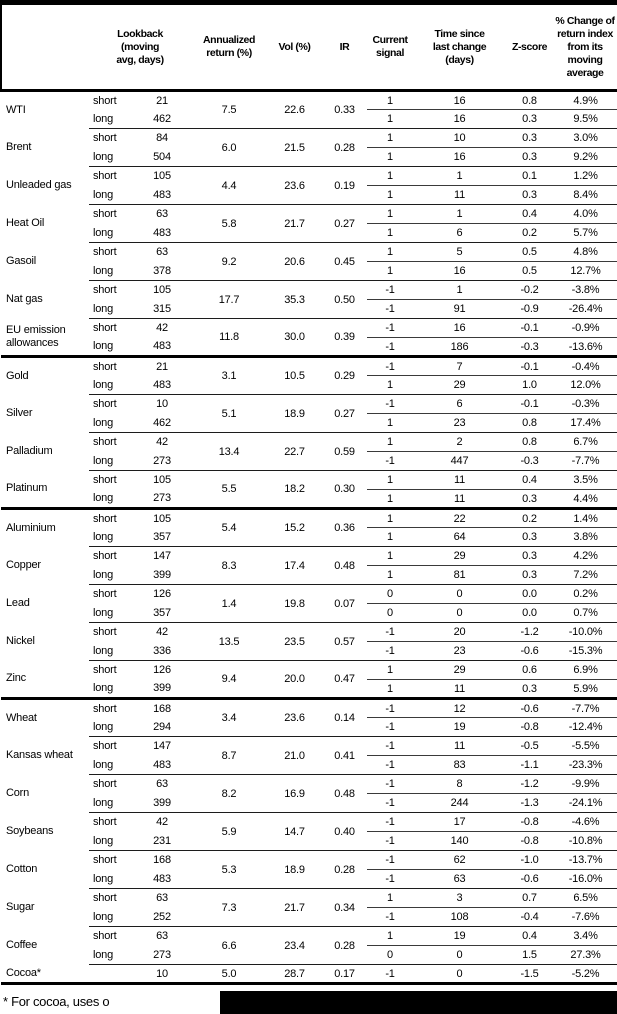 The height and width of the screenshot is (1014, 617). Describe the element at coordinates (162, 309) in the screenshot. I see `lookback-value: 315` at that location.